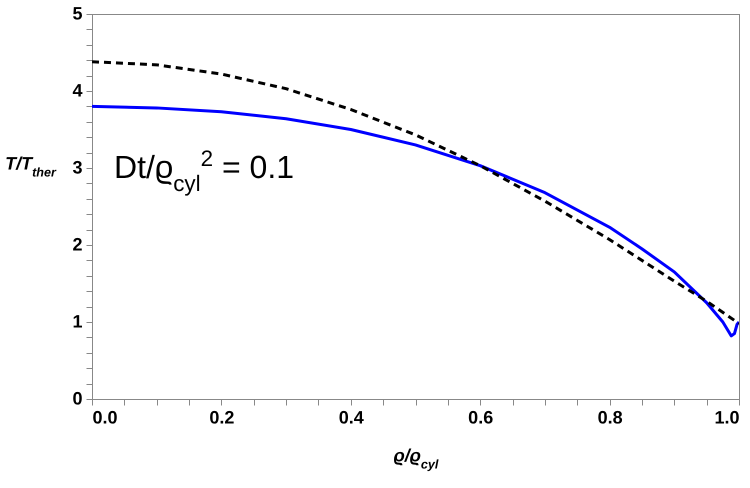 Image resolution: width=750 pixels, height=488 pixels. What do you see at coordinates (77, 244) in the screenshot?
I see `y-tick-label: 2` at bounding box center [77, 244].